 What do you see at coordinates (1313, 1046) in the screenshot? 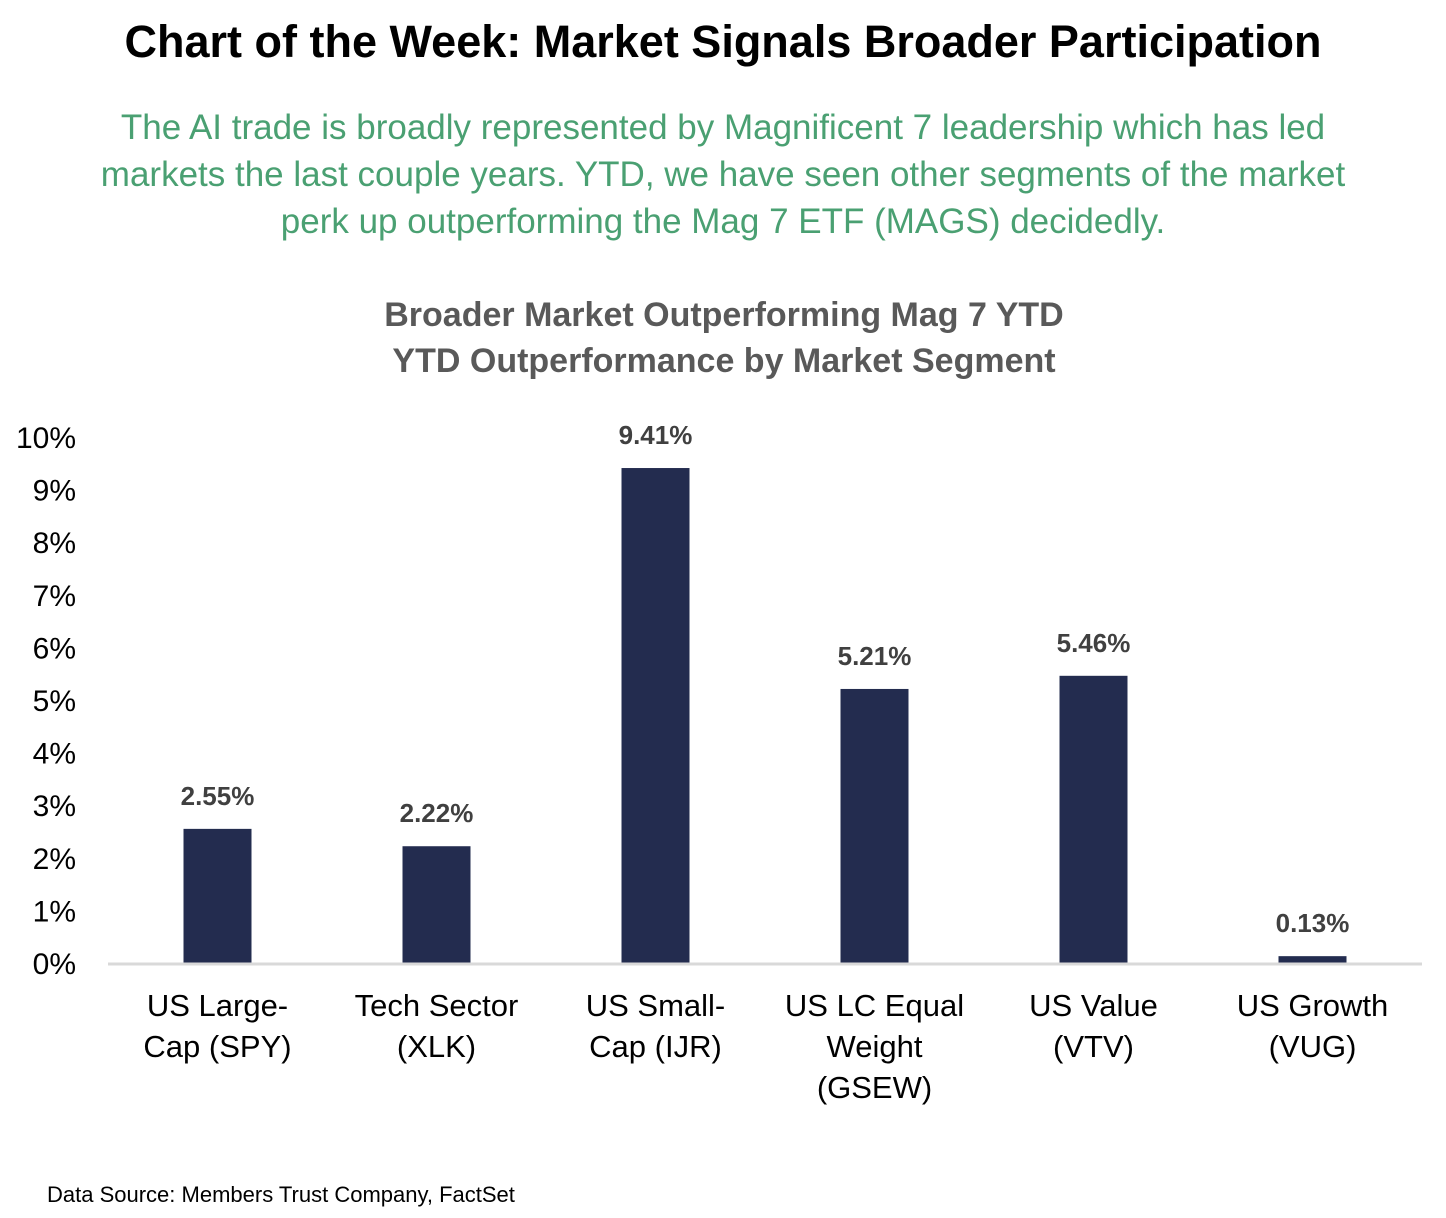
I see `x-tick-label: (VUG)` at bounding box center [1313, 1046].